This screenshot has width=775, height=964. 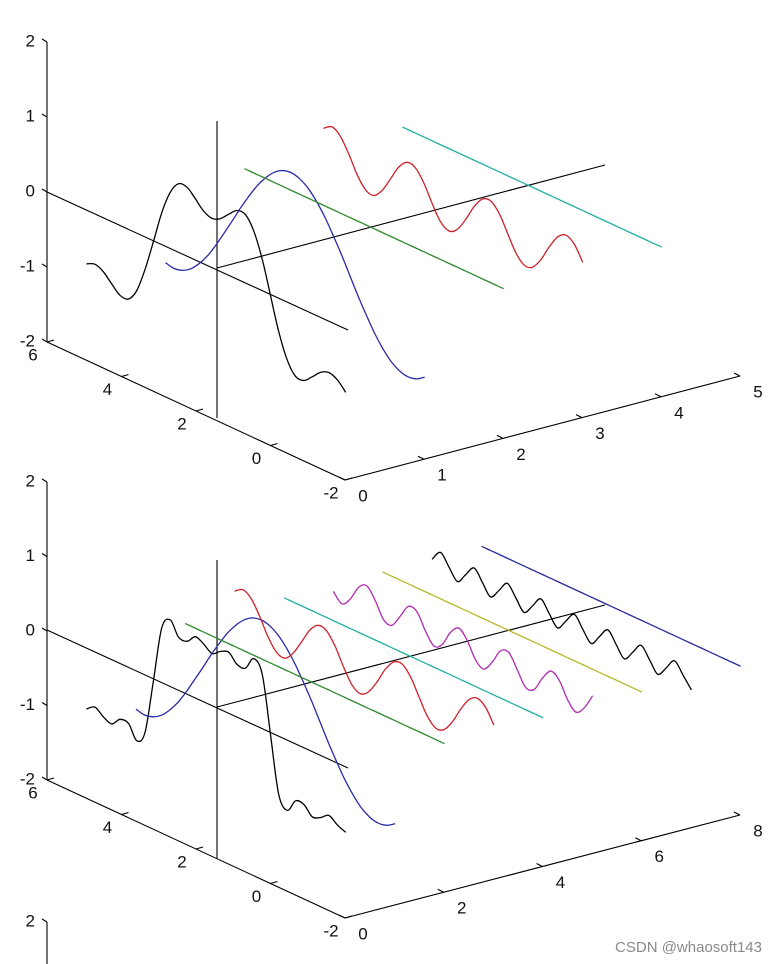 I want to click on x-tick-label: 8, so click(x=757, y=830).